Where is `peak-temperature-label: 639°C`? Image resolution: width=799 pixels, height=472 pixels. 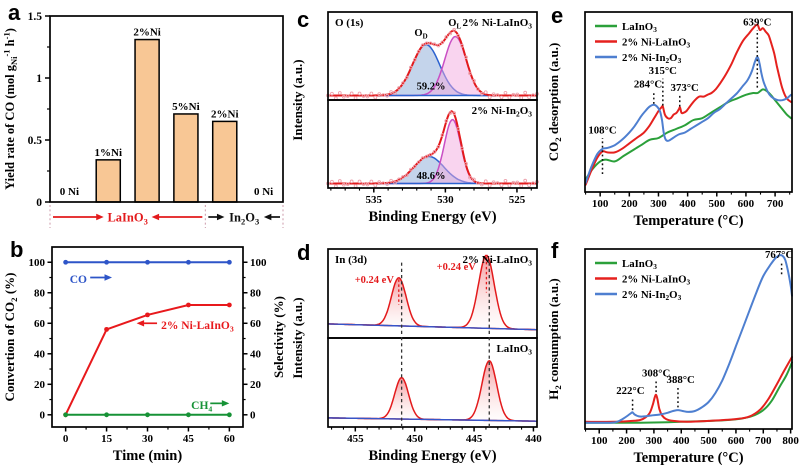
peak-temperature-label: 639°C is located at coordinates (757, 22).